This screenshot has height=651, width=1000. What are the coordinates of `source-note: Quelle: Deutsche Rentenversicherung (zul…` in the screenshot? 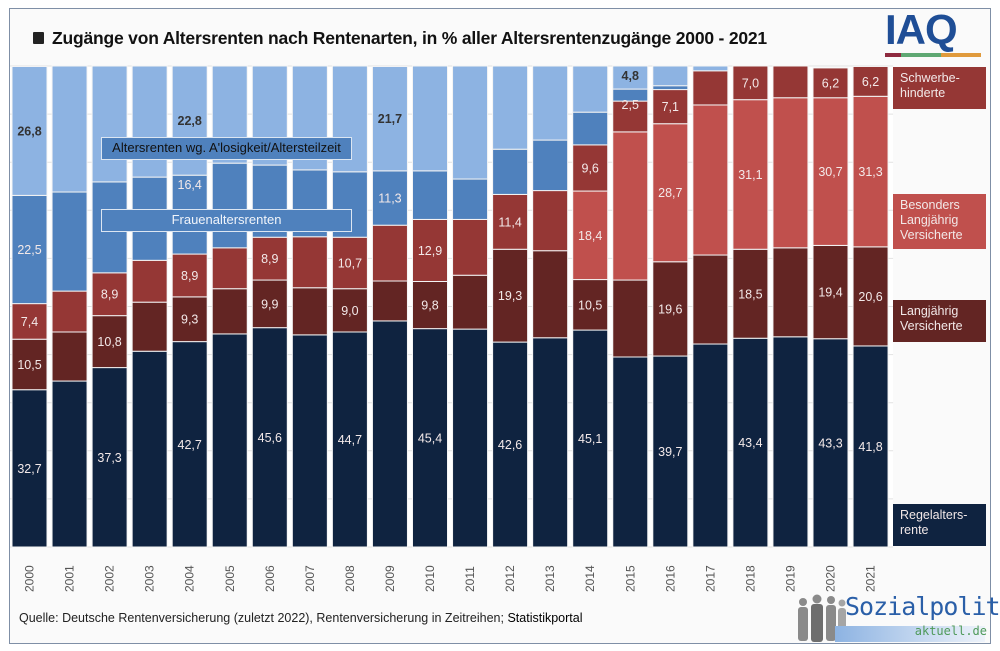 It's located at (301, 618).